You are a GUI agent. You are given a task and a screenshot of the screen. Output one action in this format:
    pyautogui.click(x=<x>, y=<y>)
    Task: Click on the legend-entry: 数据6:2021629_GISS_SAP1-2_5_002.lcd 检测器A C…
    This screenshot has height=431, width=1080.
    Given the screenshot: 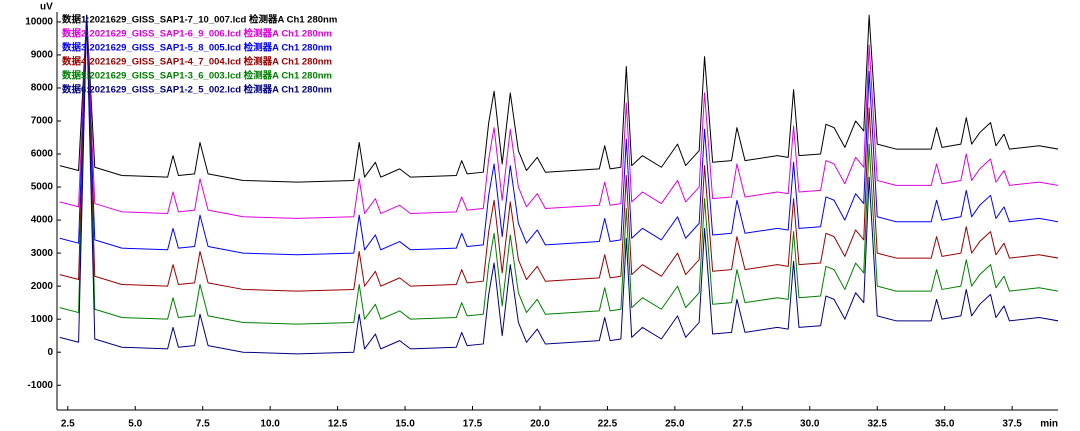 What is the action you would take?
    pyautogui.click(x=196, y=90)
    